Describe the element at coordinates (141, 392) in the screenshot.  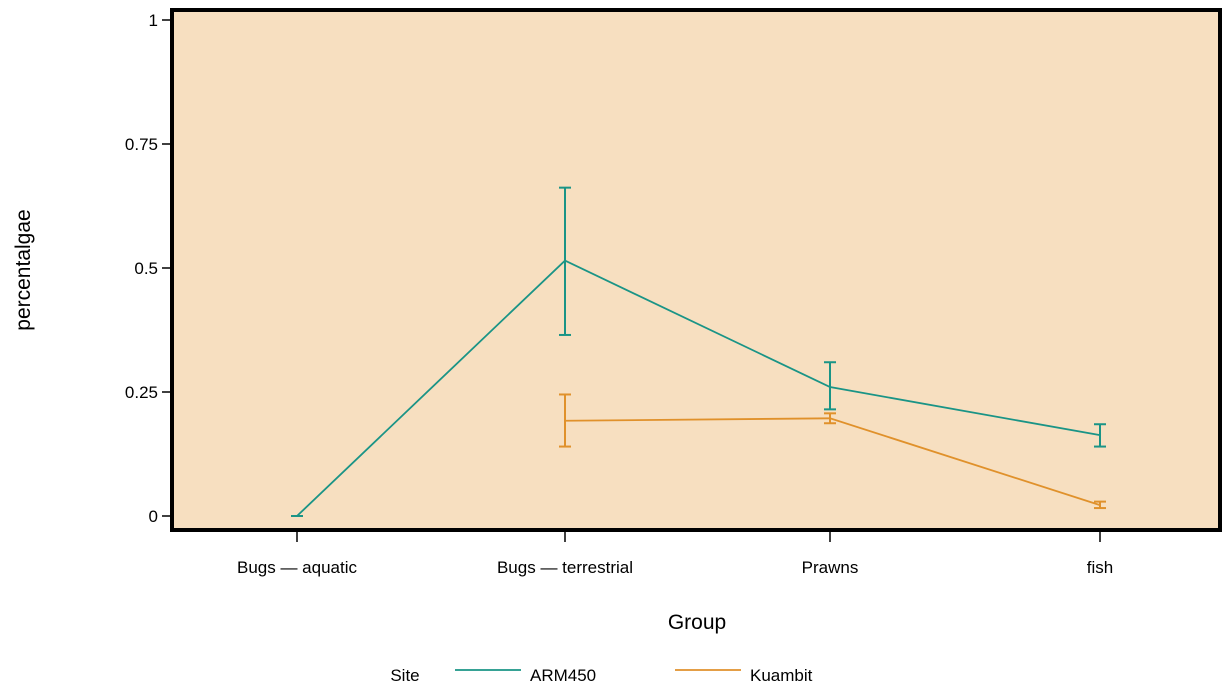
I see `y-tick-label: 0.25` at that location.